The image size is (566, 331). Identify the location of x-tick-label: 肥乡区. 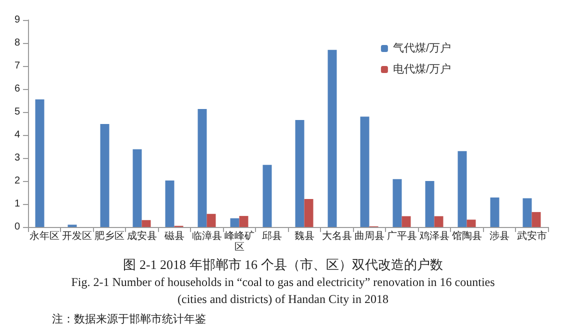
(109, 236).